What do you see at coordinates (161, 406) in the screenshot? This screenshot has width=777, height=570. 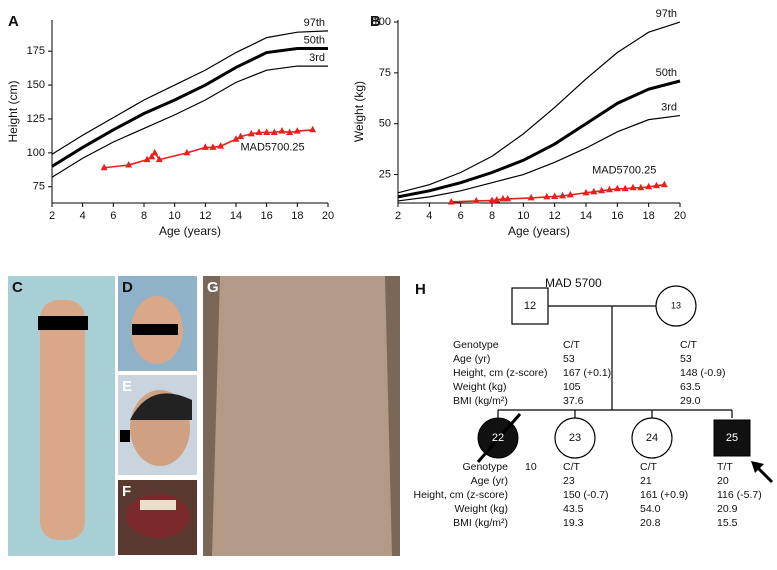 I see `hair` at bounding box center [161, 406].